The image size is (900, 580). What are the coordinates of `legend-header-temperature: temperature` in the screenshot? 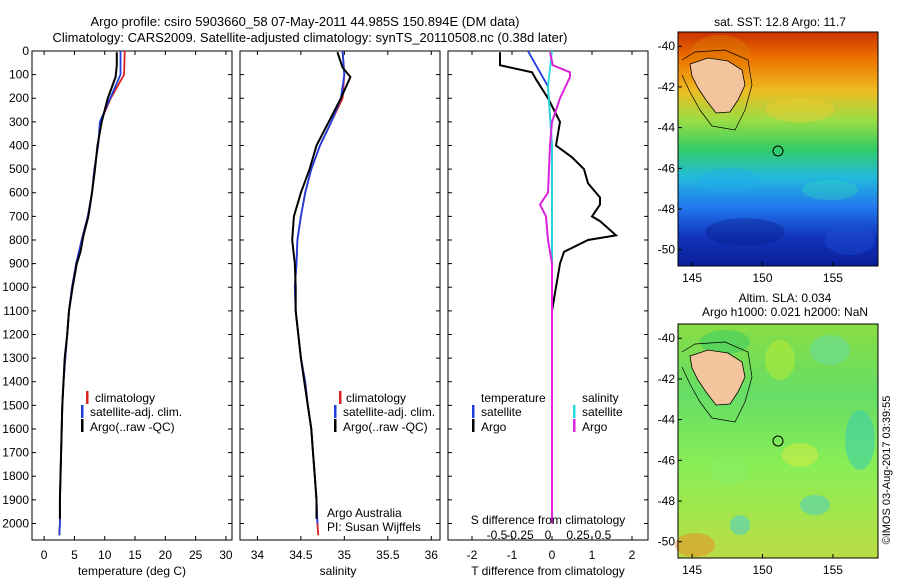 It's located at (513, 398).